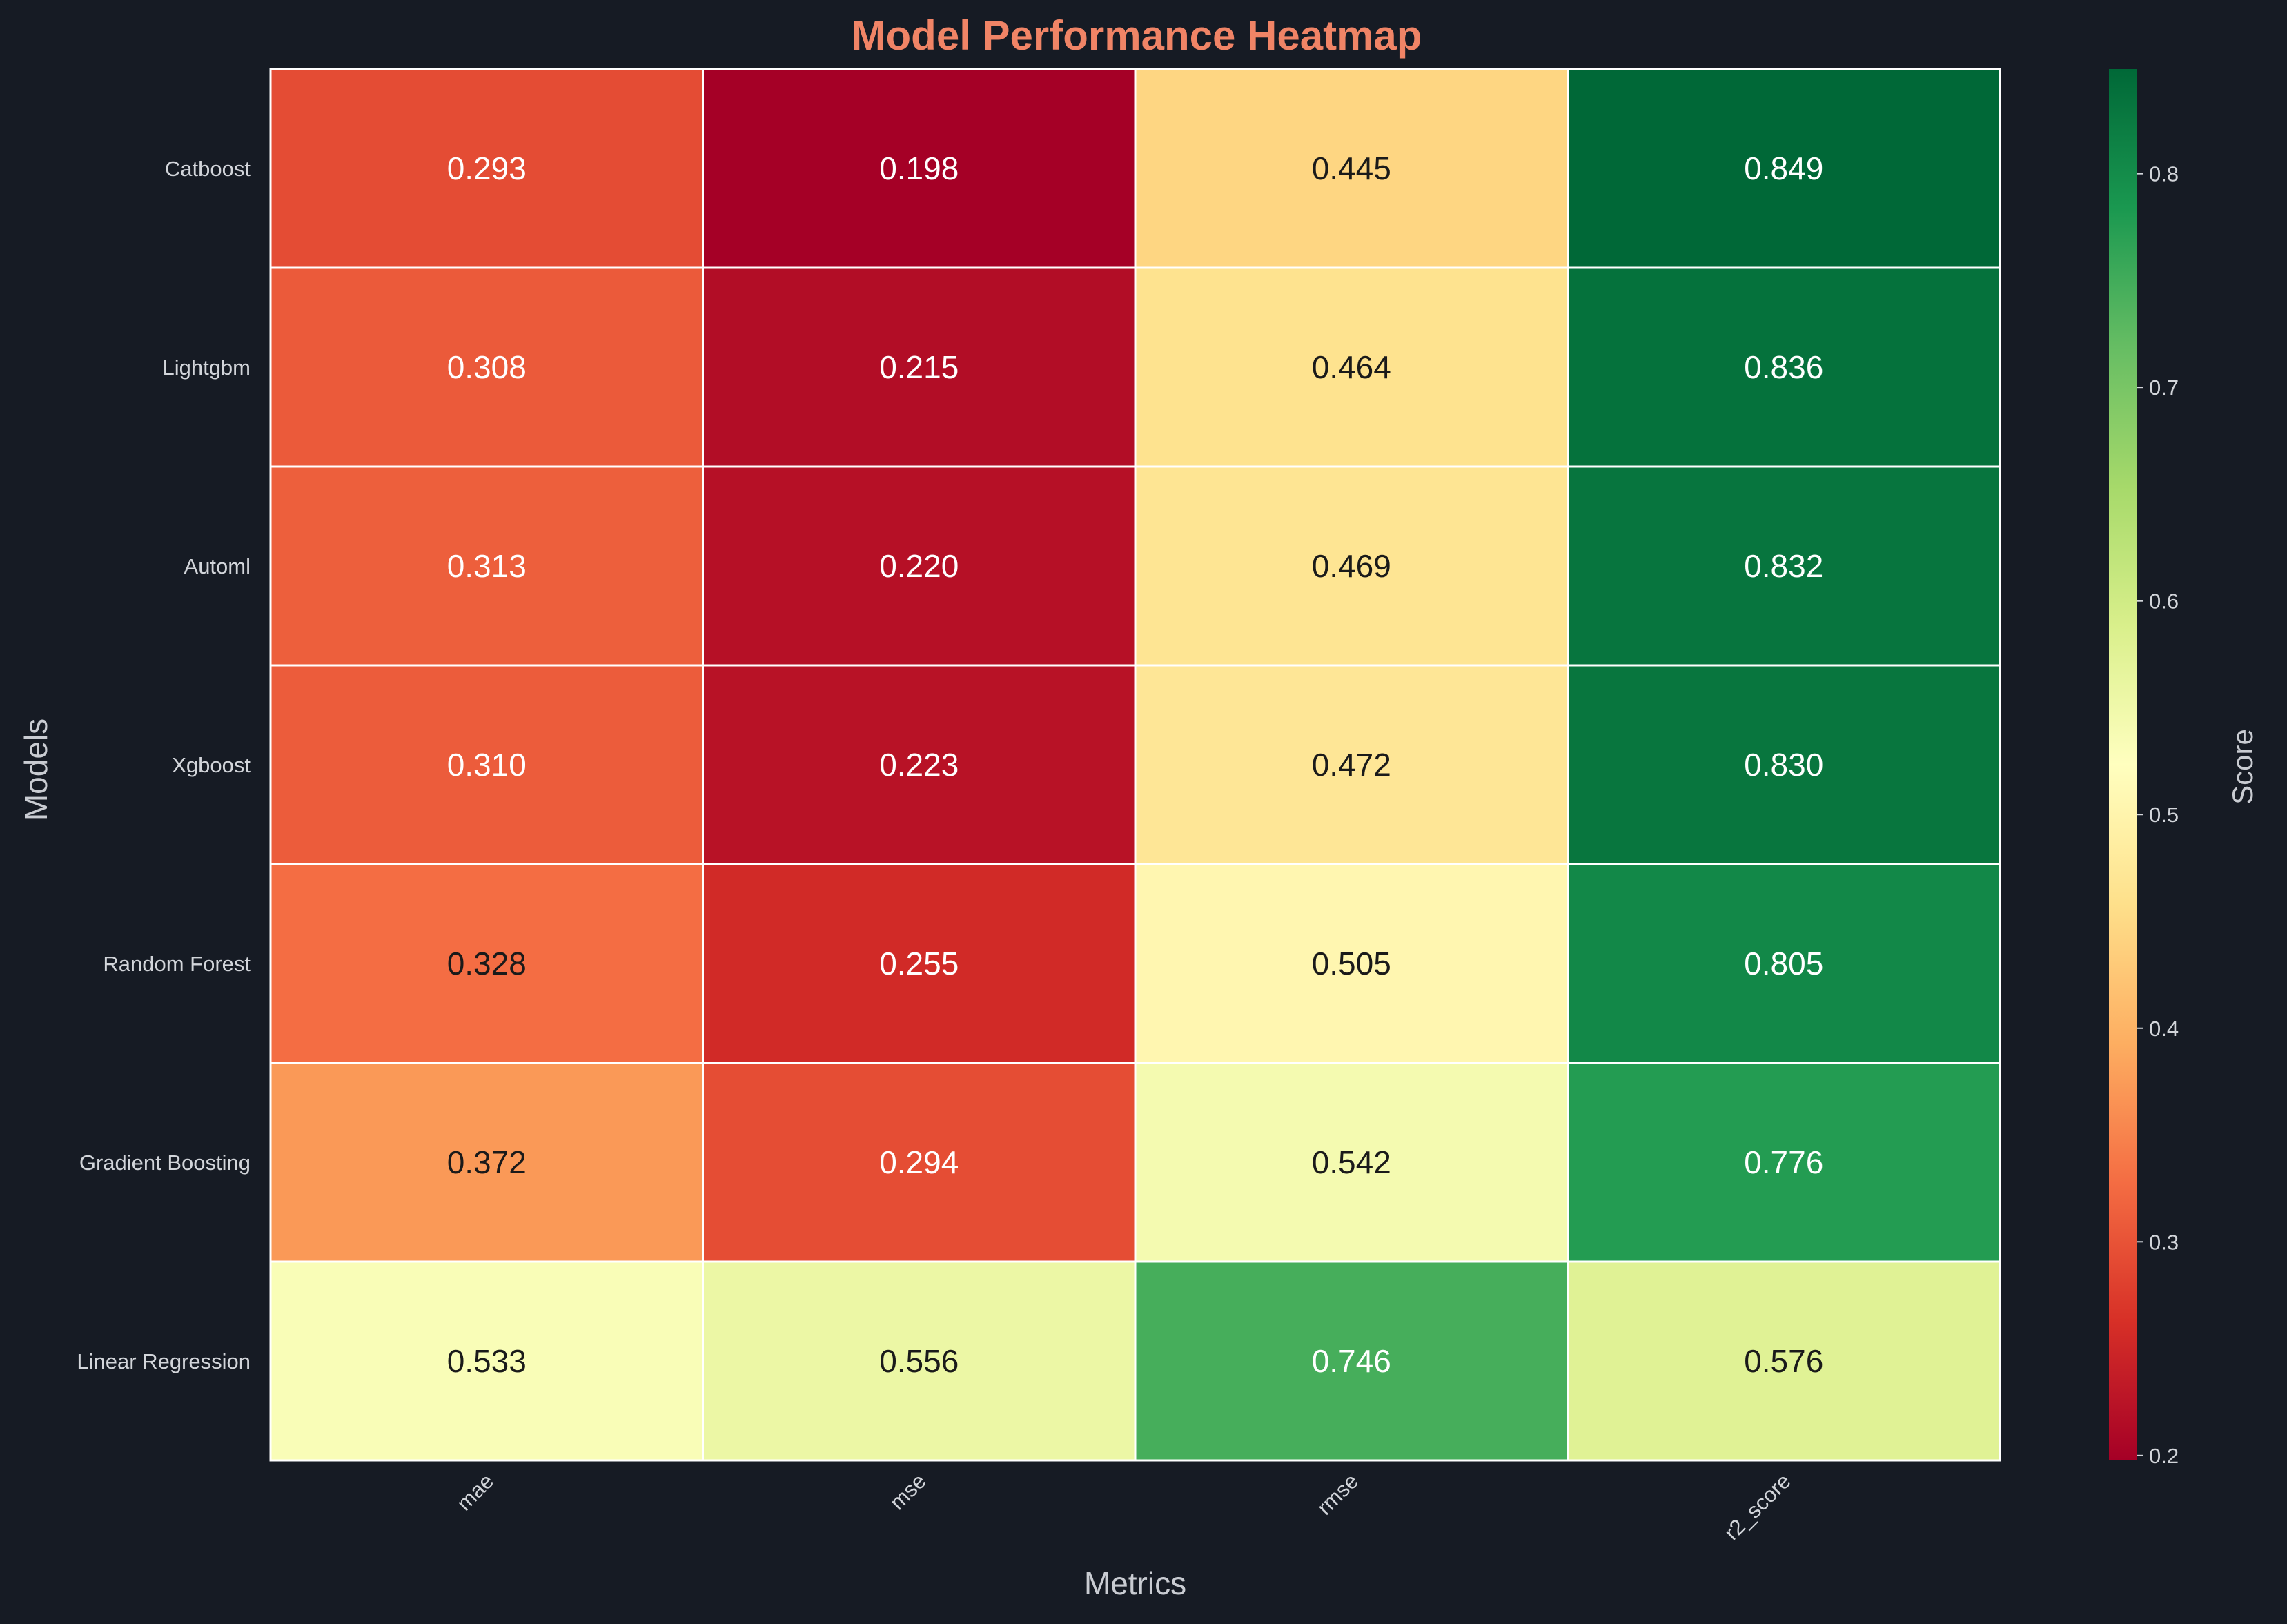 The width and height of the screenshot is (2287, 1624). What do you see at coordinates (1124, 1507) in the screenshot?
I see `x-tick-labels: mae mse rmse r2_score` at bounding box center [1124, 1507].